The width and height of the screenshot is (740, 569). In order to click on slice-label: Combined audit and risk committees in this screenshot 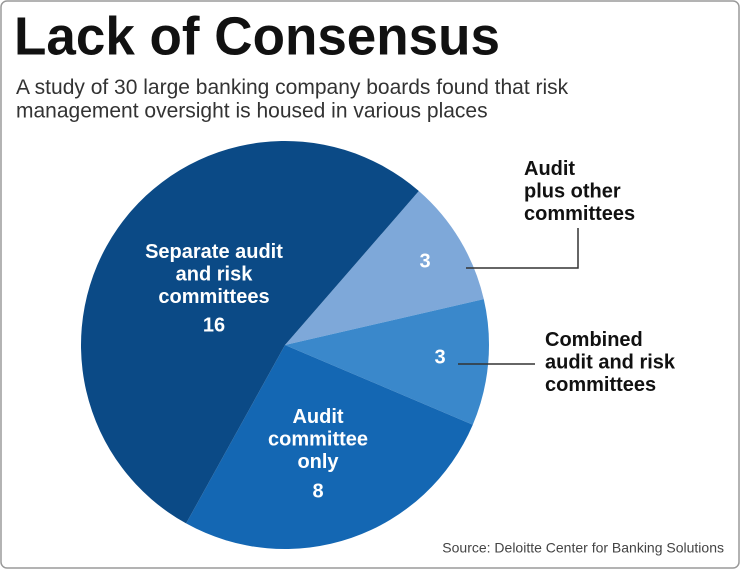, I will do `click(610, 362)`.